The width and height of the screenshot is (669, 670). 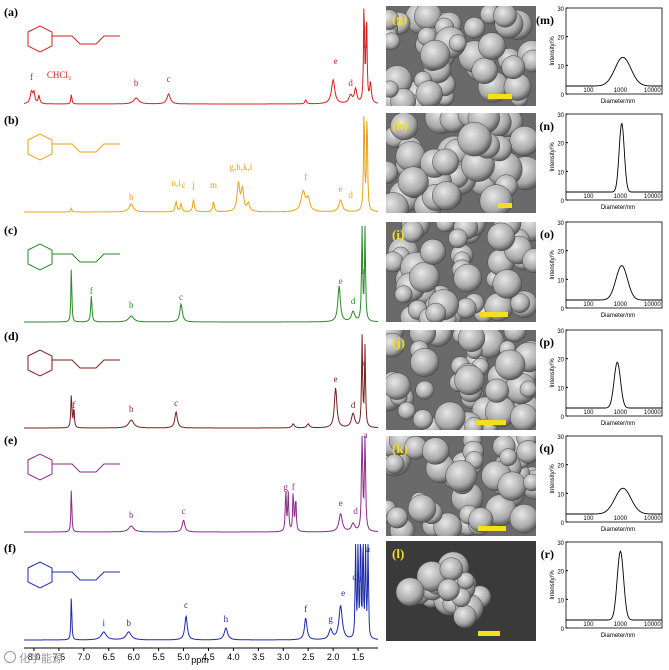 I want to click on nmr-x-tick-label: 5.5, so click(x=158, y=657).